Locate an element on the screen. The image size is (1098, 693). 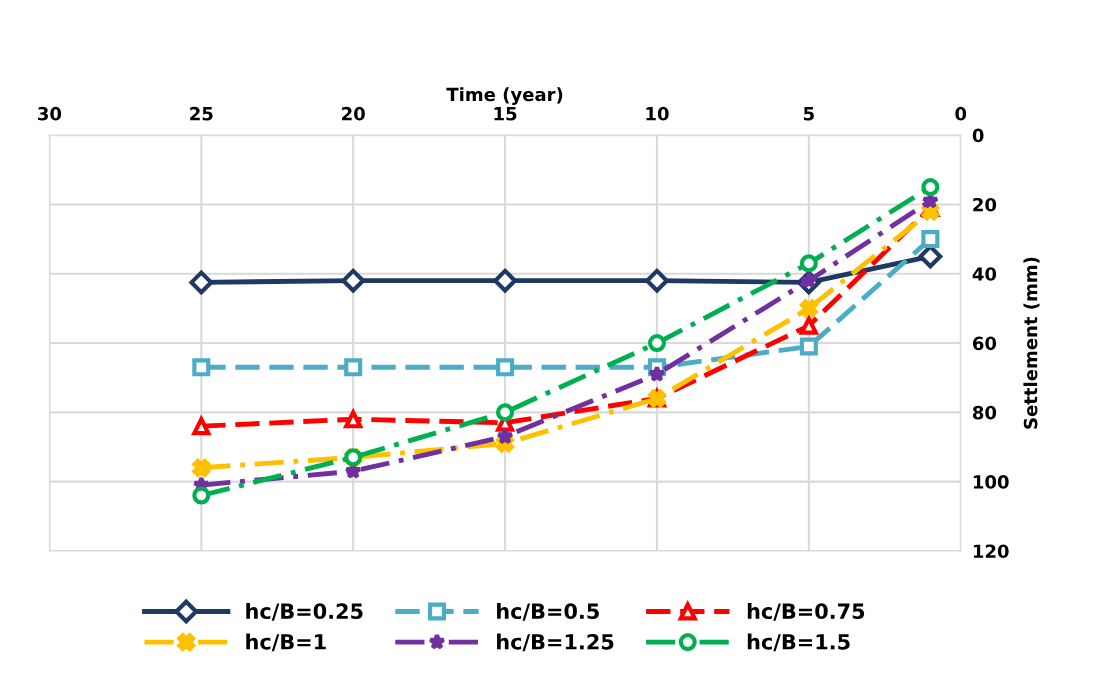
x-axis-title: Time (year) is located at coordinates (504, 96).